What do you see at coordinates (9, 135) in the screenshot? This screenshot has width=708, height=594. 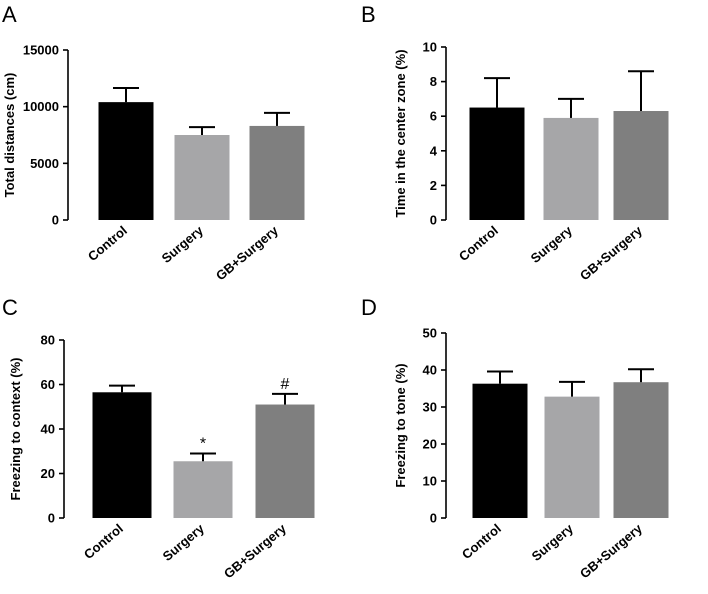 I see `y-axis-label: Total distances (cm)` at bounding box center [9, 135].